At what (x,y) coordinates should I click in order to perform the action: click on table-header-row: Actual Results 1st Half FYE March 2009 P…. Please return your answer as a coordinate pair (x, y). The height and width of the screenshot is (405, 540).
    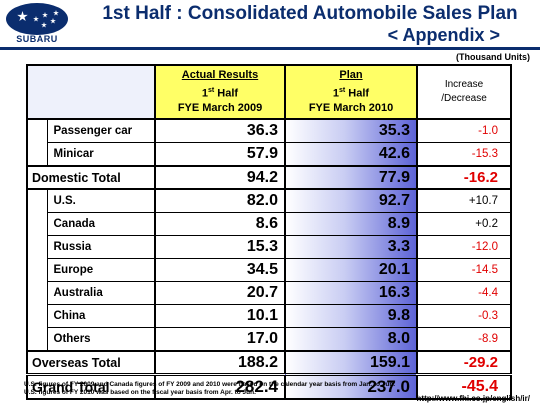
    Looking at the image, I should click on (269, 92).